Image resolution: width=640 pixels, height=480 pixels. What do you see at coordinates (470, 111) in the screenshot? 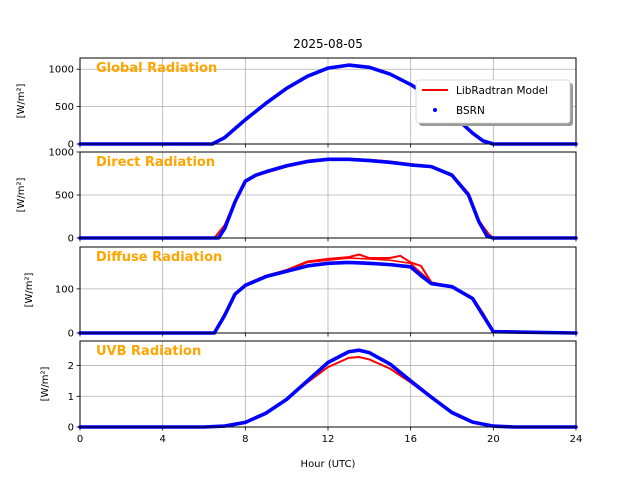
I see `legend-label: BSRN` at bounding box center [470, 111].